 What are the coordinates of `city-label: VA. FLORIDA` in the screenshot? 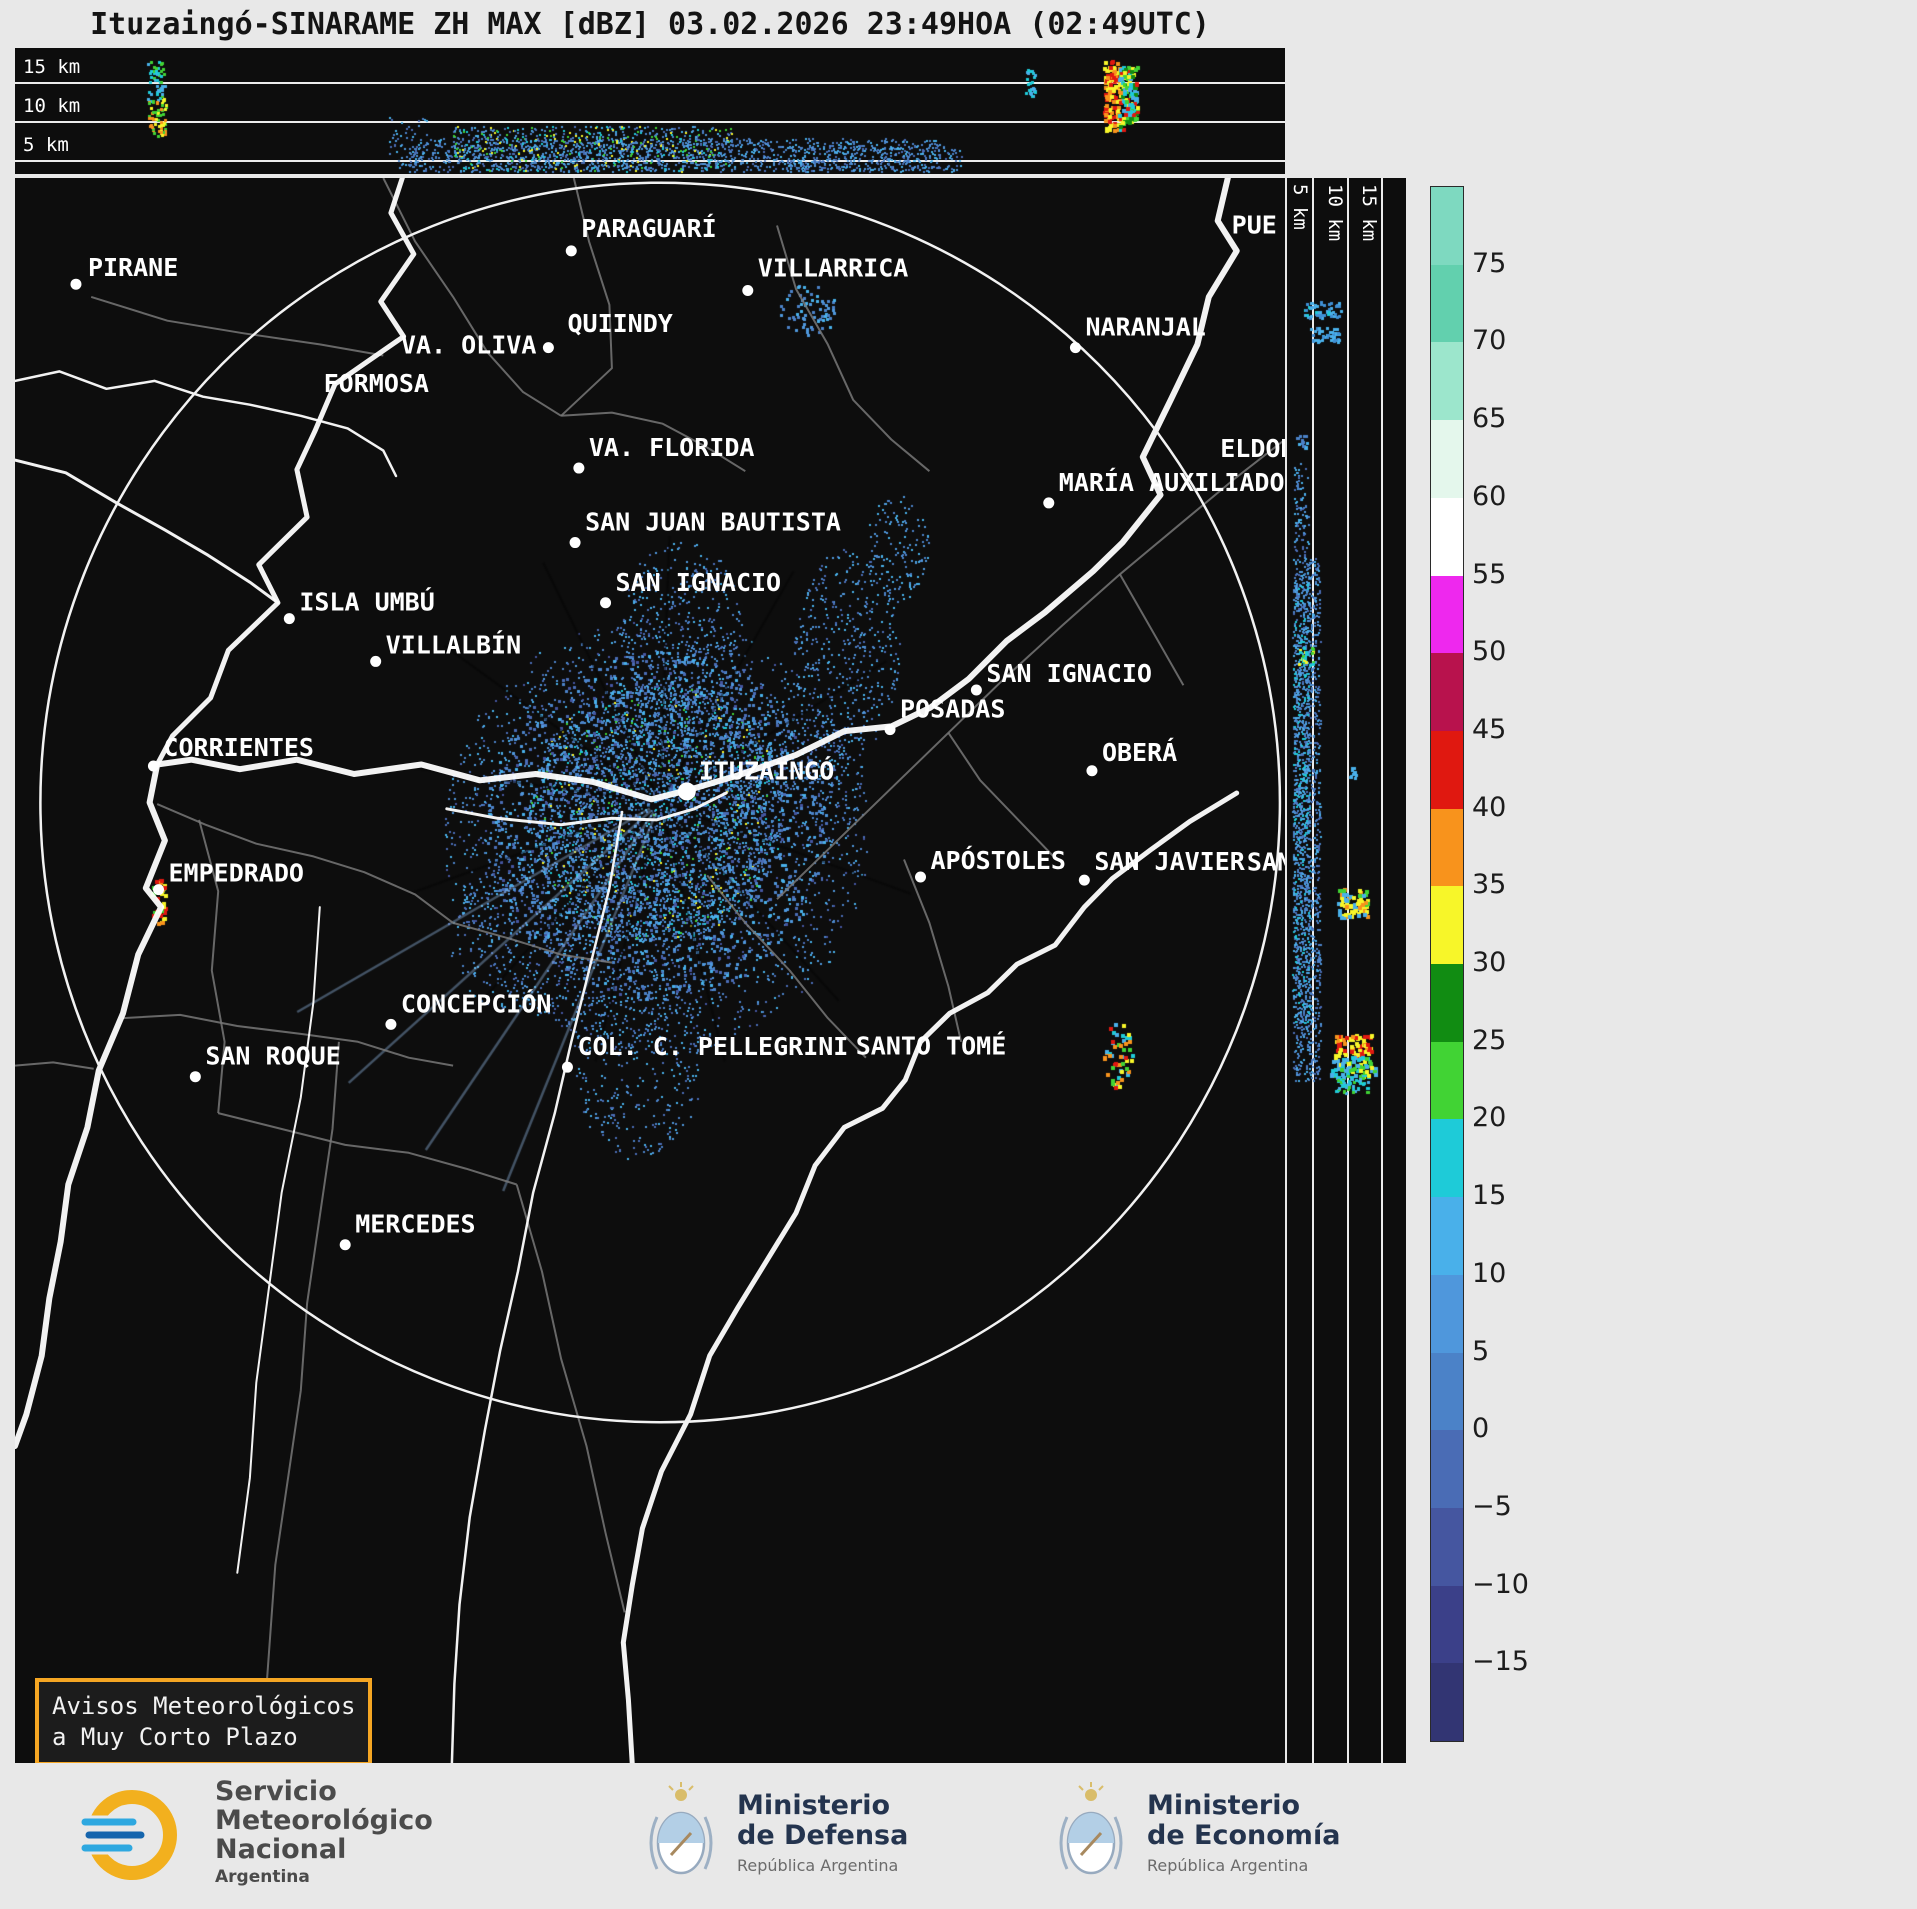 It's located at (672, 447).